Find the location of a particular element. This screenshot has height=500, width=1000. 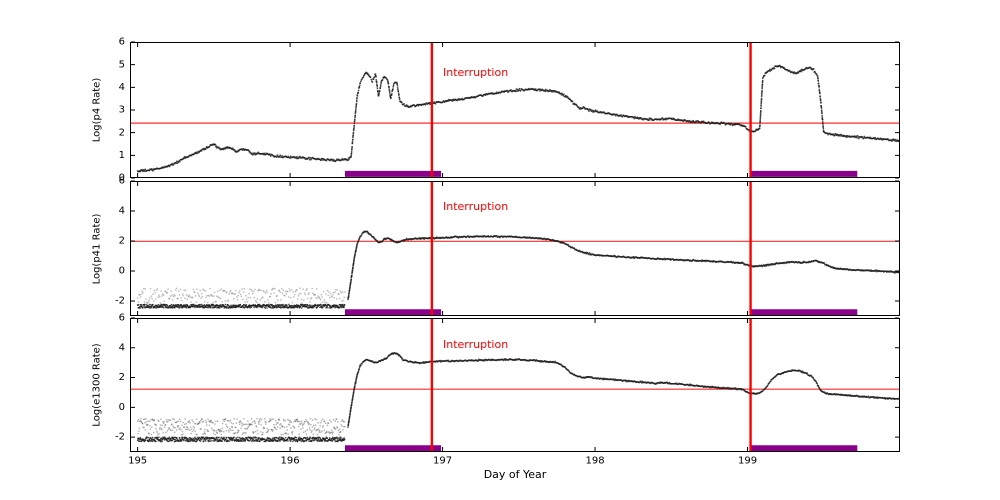

y-axis-label-e1300: Log(e1300 Rate) is located at coordinates (97, 385).